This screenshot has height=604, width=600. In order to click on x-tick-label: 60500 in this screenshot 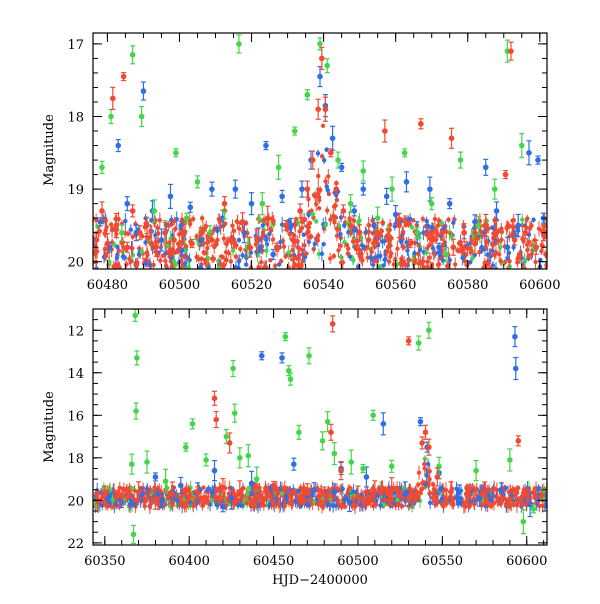, I will do `click(179, 285)`.